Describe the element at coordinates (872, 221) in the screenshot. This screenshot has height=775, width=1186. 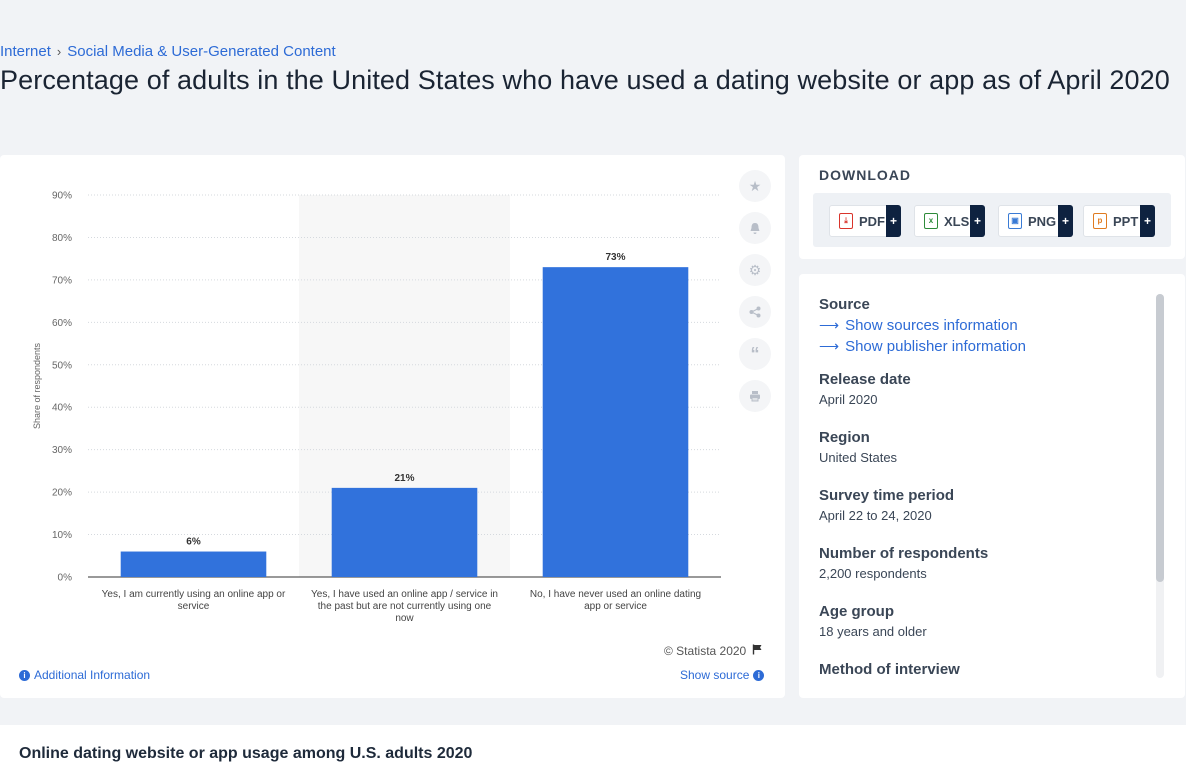
I see `pdf-label: PDF` at that location.